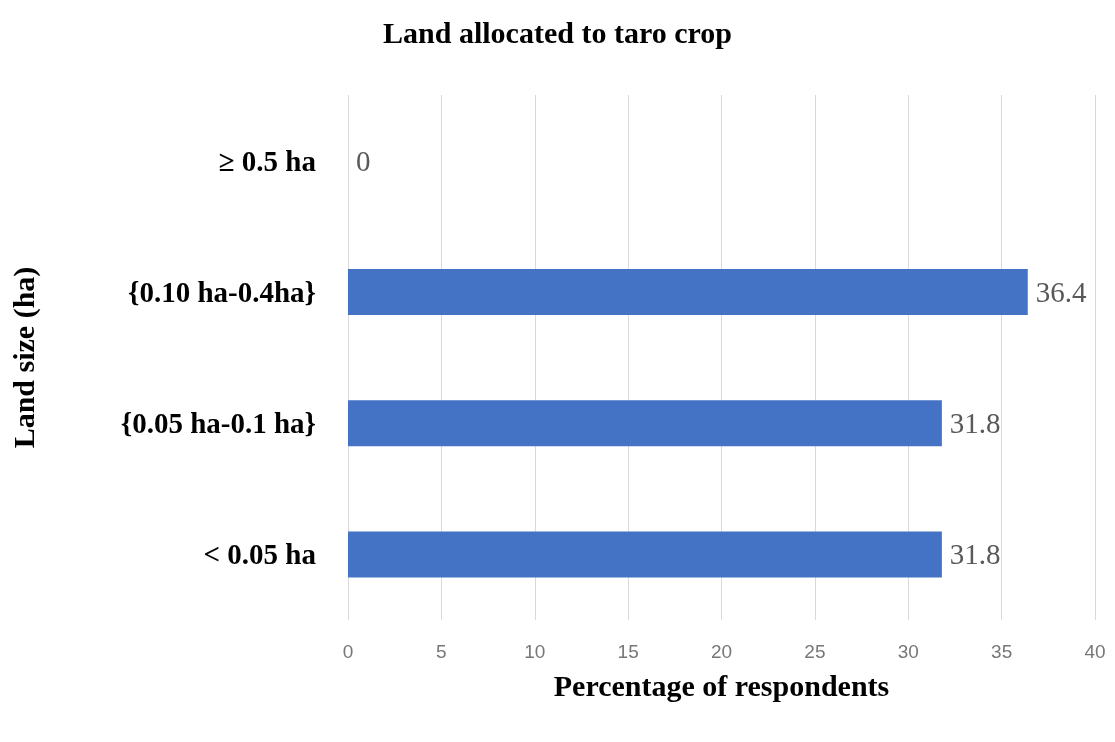  I want to click on x-tick-label: 0, so click(348, 651).